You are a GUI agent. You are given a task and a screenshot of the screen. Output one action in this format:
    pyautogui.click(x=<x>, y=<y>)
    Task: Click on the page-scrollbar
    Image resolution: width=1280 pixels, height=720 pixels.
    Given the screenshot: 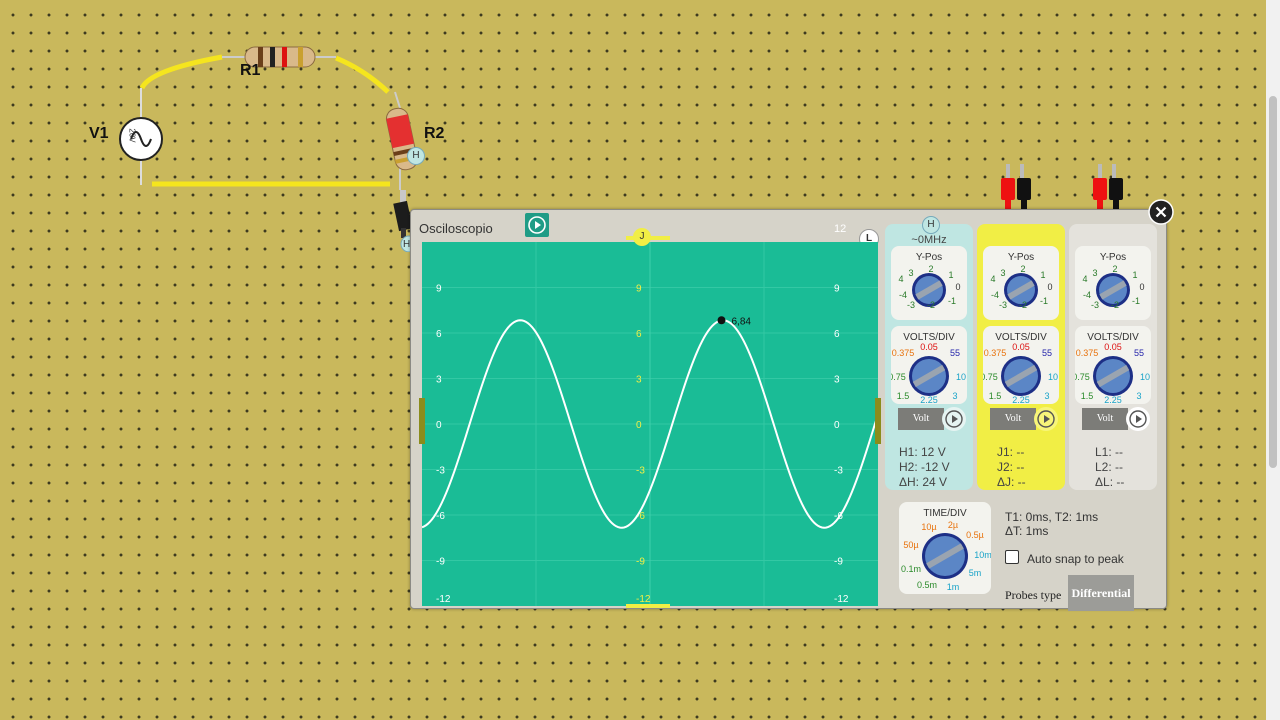 What is the action you would take?
    pyautogui.click(x=1273, y=360)
    